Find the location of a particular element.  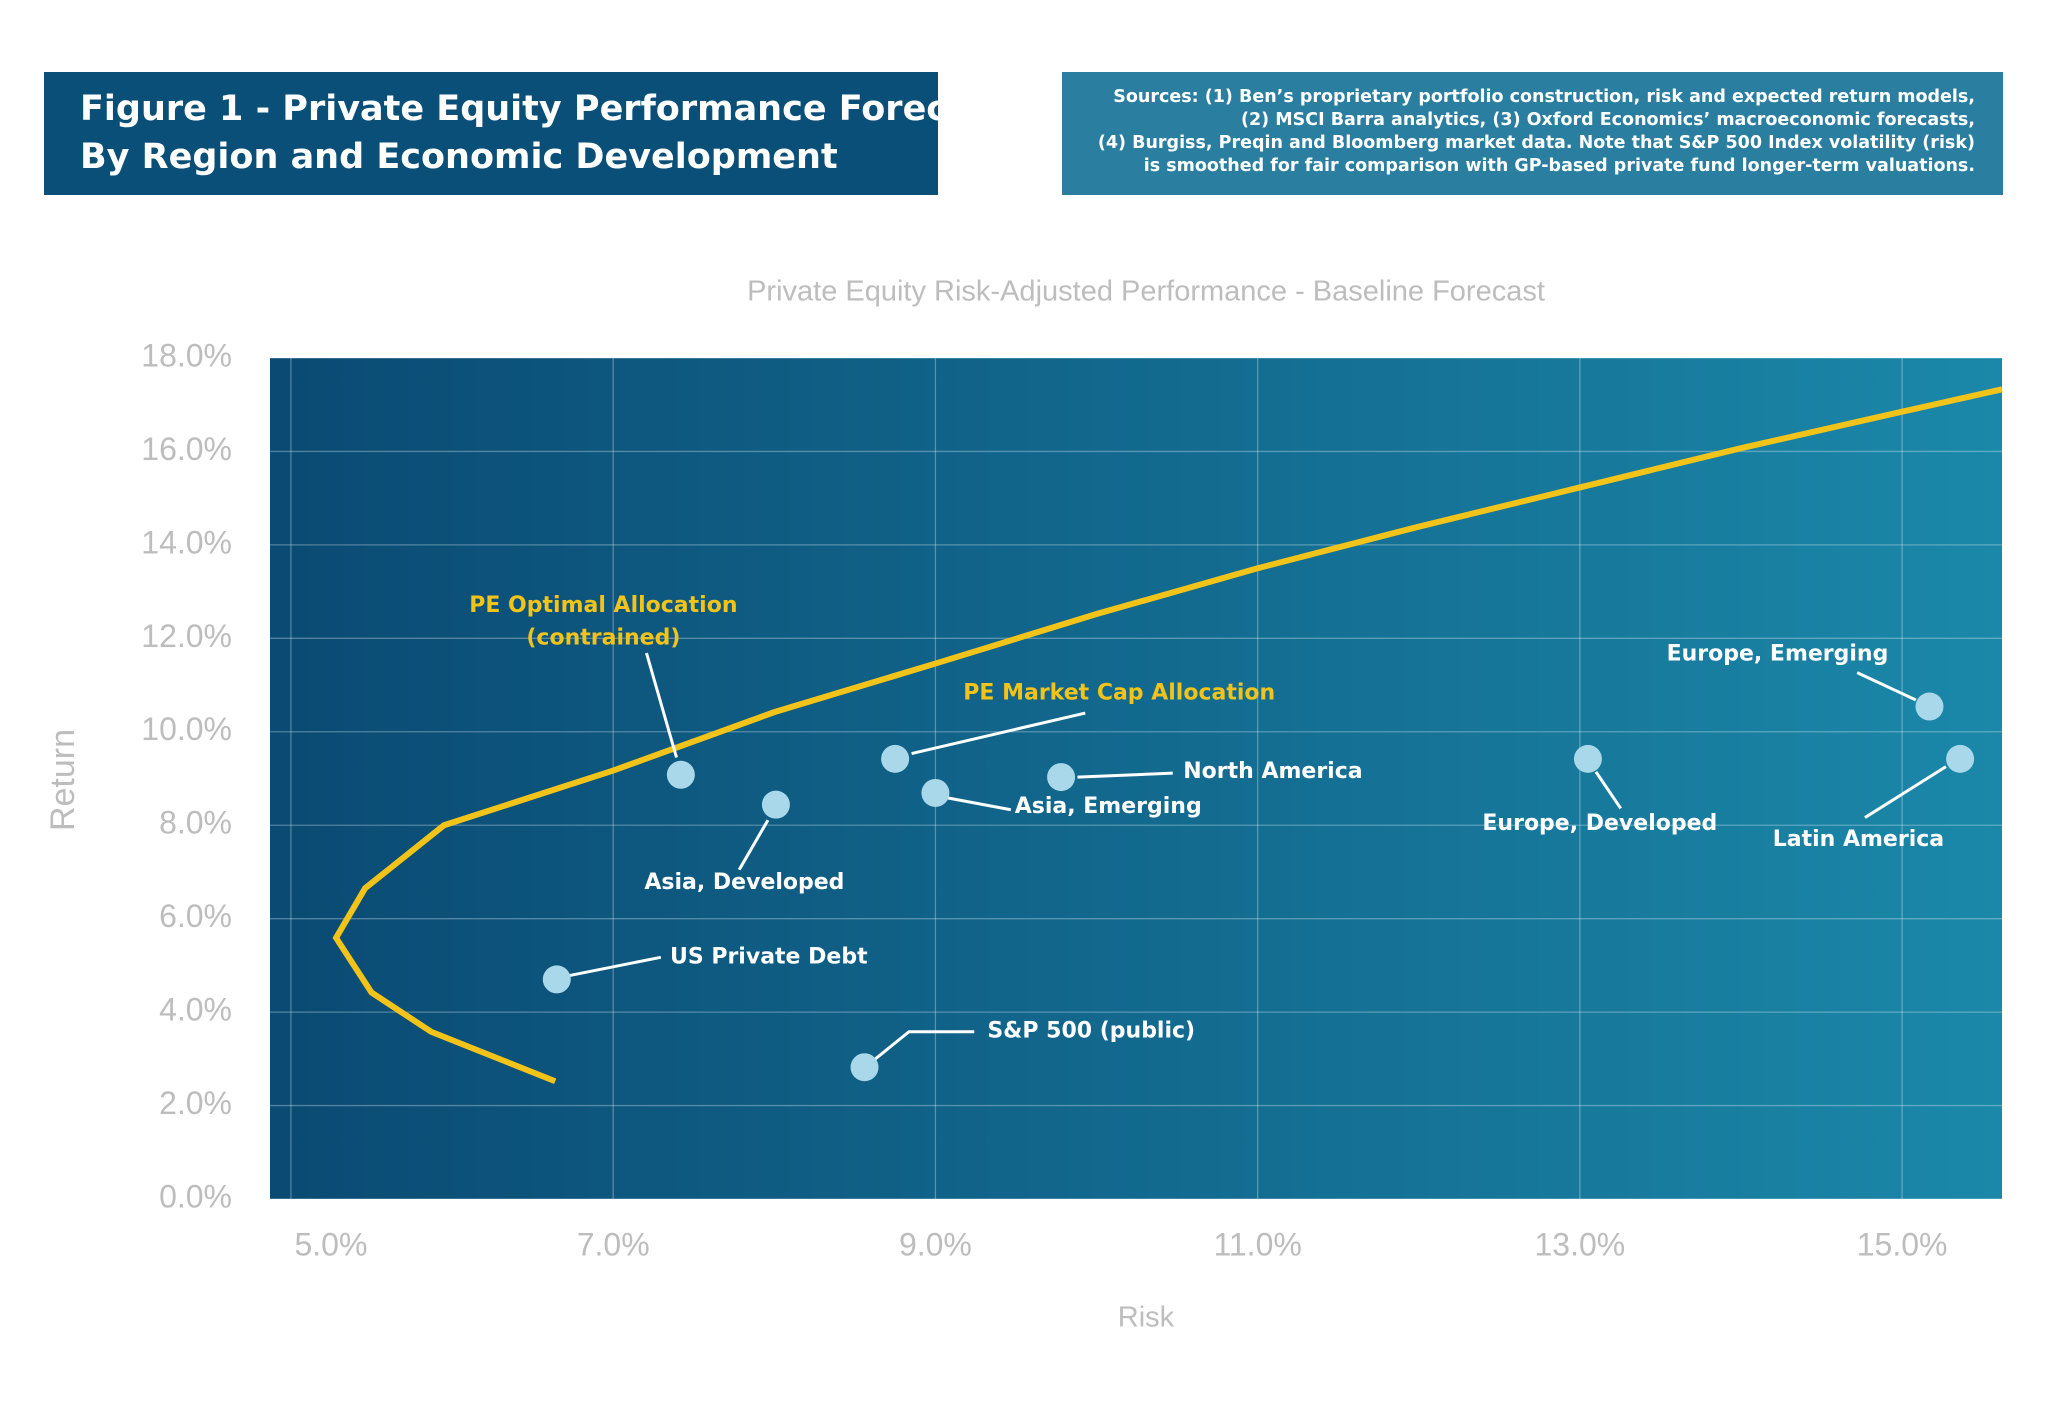

x-tick-label: 13.0% is located at coordinates (1580, 1244).